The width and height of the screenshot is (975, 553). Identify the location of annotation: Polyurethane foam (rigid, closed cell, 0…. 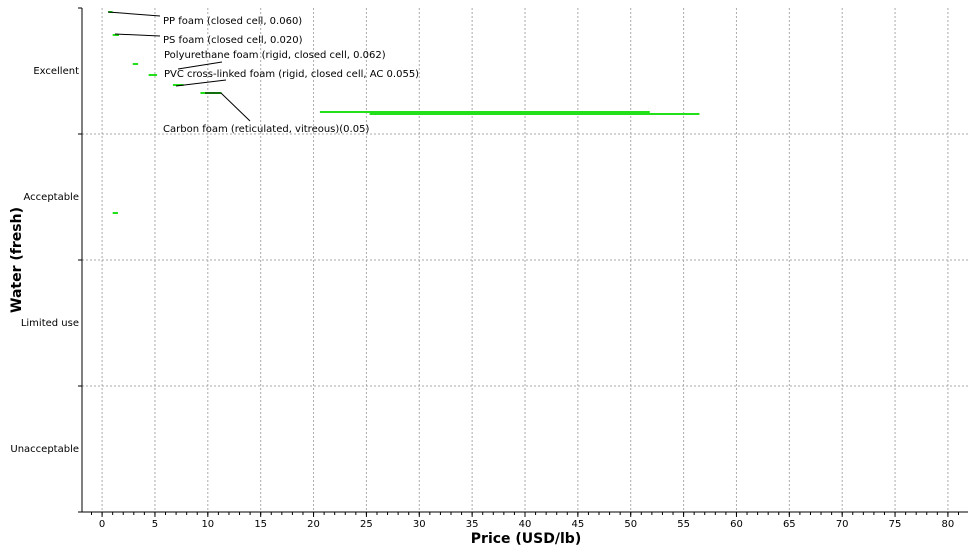
(275, 55).